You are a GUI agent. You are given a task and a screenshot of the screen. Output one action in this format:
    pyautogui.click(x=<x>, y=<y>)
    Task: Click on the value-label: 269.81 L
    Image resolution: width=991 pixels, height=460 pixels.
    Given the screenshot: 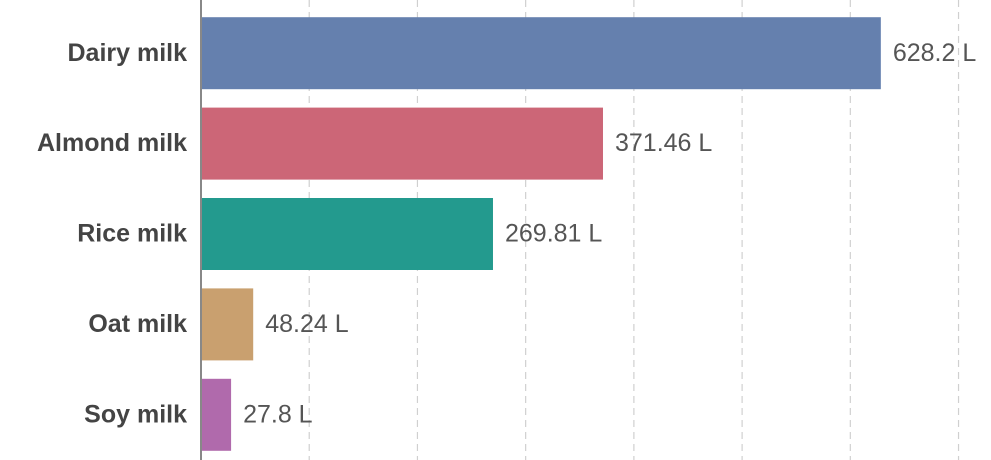 What is the action you would take?
    pyautogui.click(x=553, y=234)
    